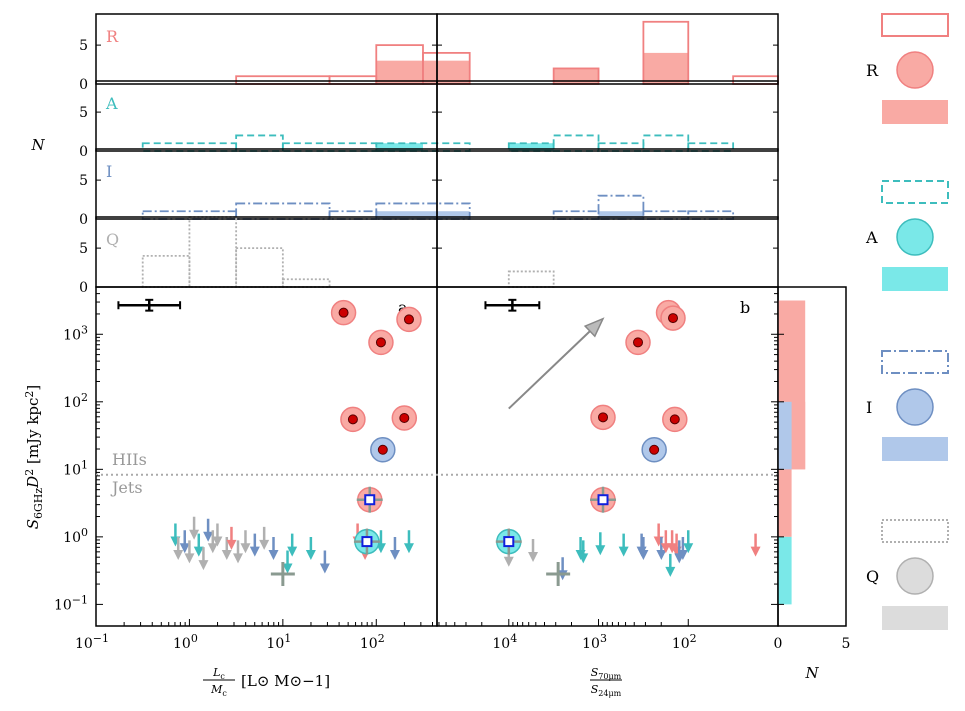 This screenshot has height=711, width=965. What do you see at coordinates (594, 327) in the screenshot?
I see `vector-arrow-head` at bounding box center [594, 327].